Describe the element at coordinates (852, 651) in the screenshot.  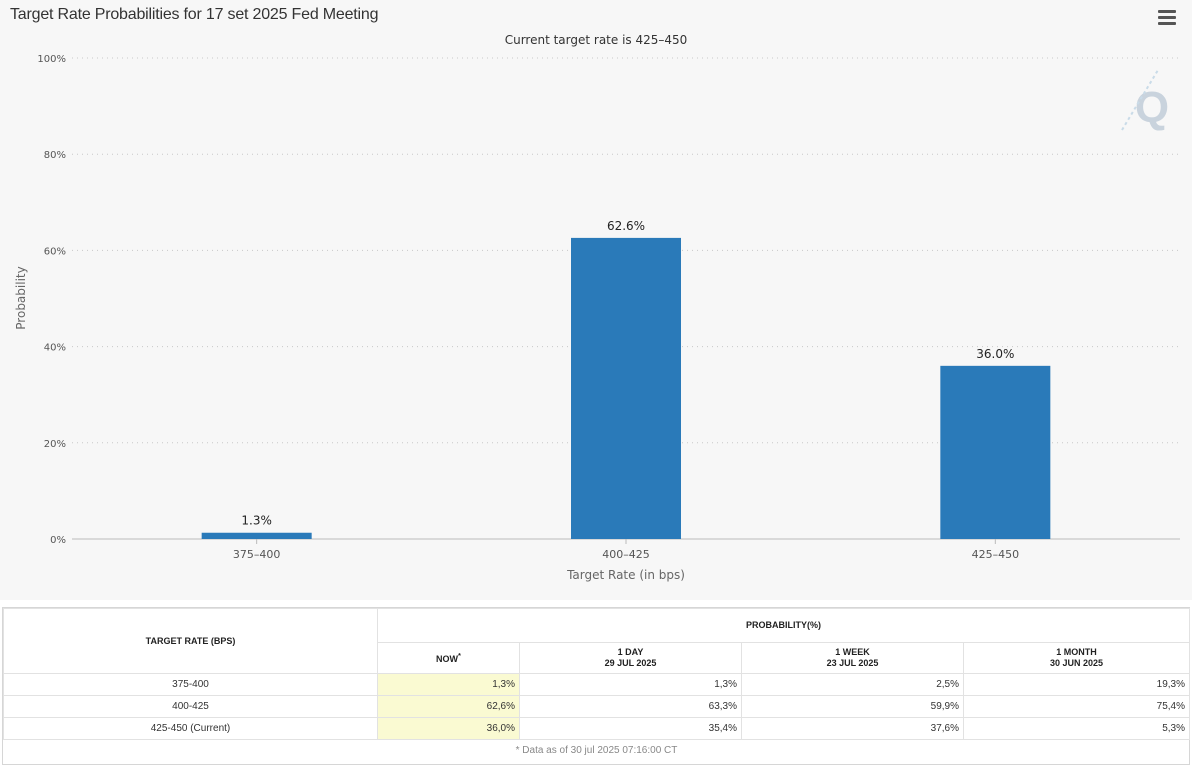
I see `col-header-label: 1 WEEK` at that location.